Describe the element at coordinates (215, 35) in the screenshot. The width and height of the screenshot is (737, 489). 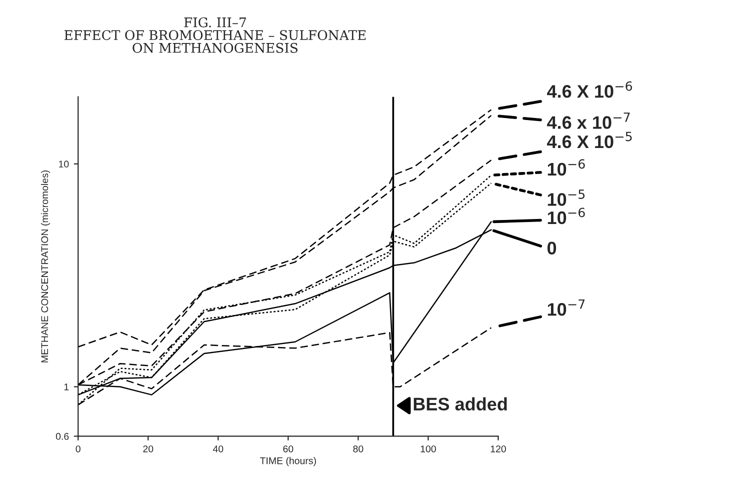
I see `chart-title: FIG. III–7 EFFECT OF BROMOETHANE – SULFONATE ON METHANOGENESIS` at that location.